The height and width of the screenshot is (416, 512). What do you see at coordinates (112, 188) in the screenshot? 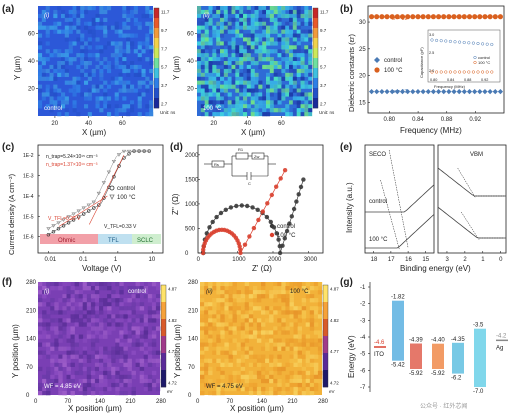
I see `legend-marker-control` at bounding box center [112, 188].